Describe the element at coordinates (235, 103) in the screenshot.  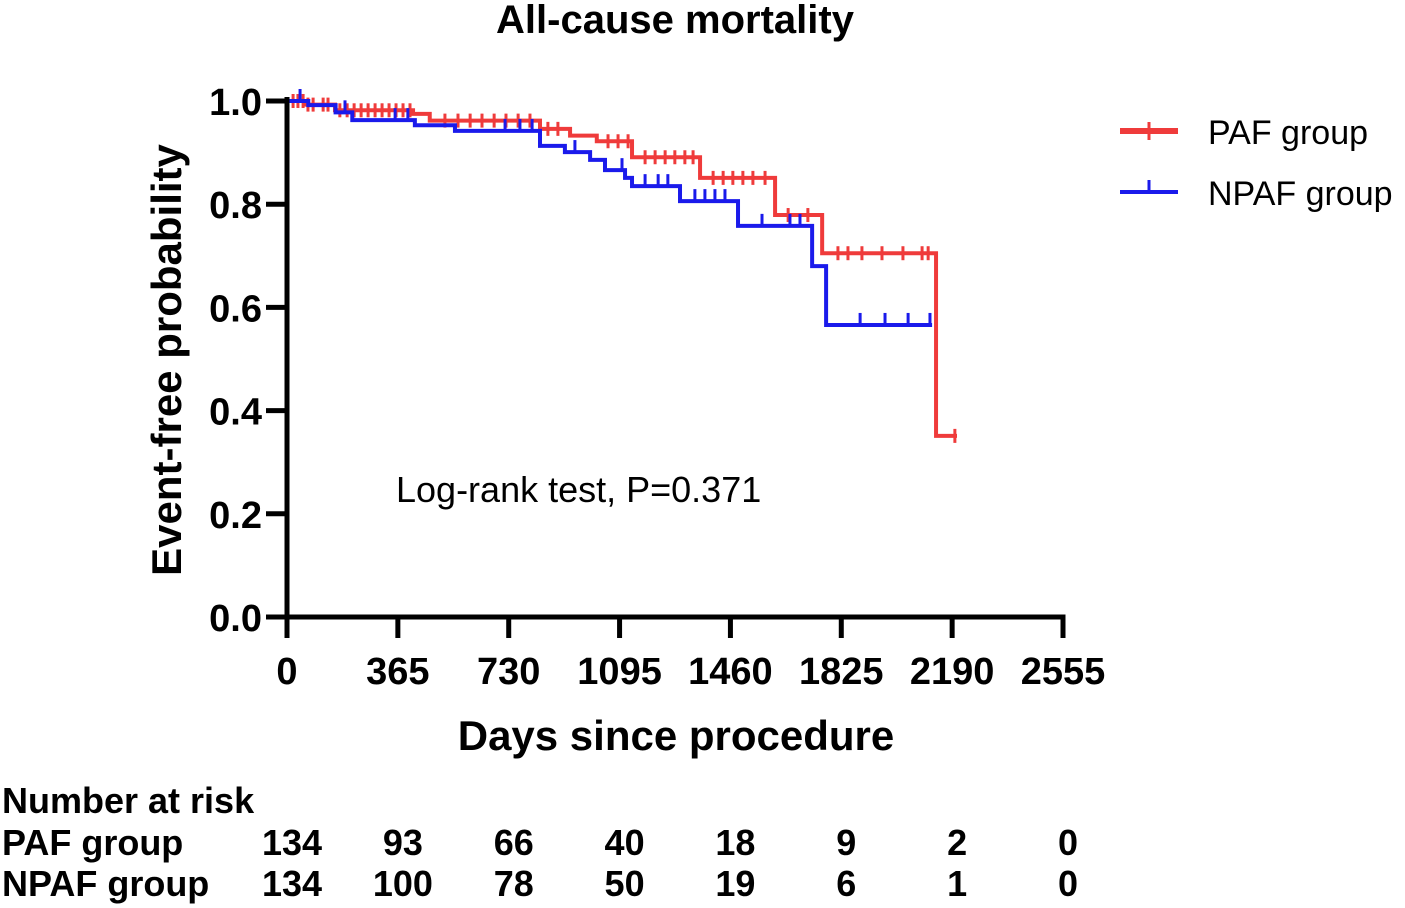
I see `y-tick-label: 1.0` at that location.